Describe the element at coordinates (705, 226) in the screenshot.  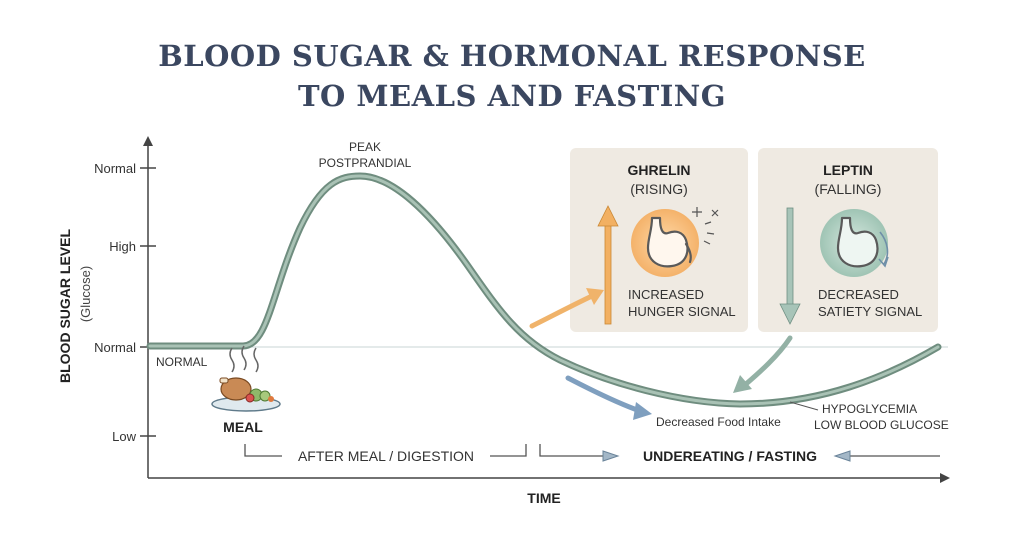
I see `sparkle-icon` at that location.